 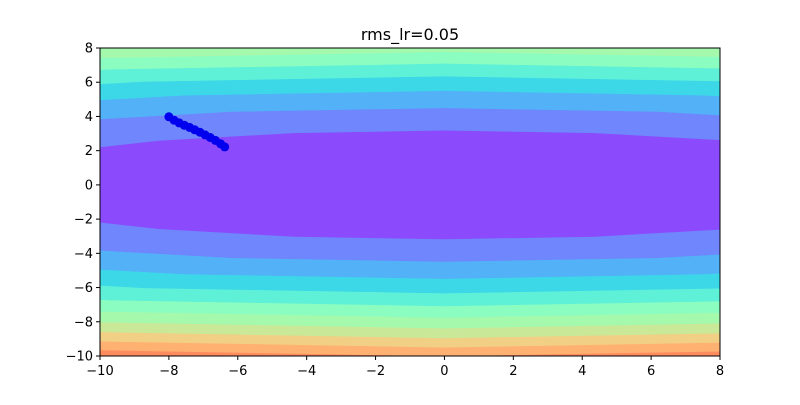 What do you see at coordinates (83, 254) in the screenshot?
I see `y-tick-label: −4` at bounding box center [83, 254].